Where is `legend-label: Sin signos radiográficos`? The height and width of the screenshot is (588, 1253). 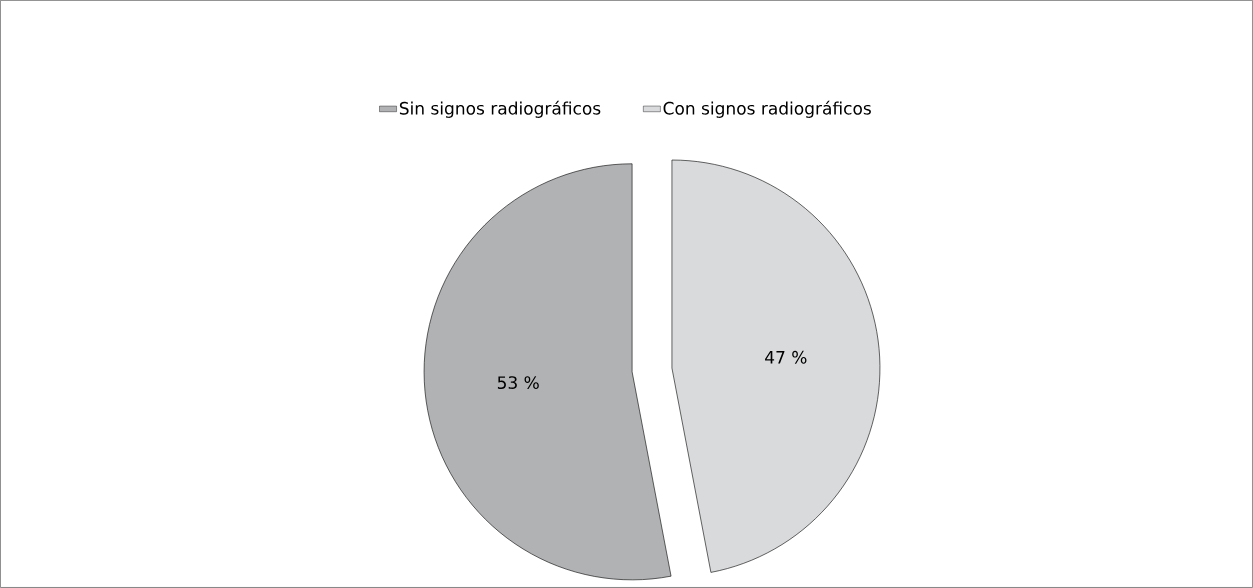
legend-label: Sin signos radiográficos is located at coordinates (500, 109).